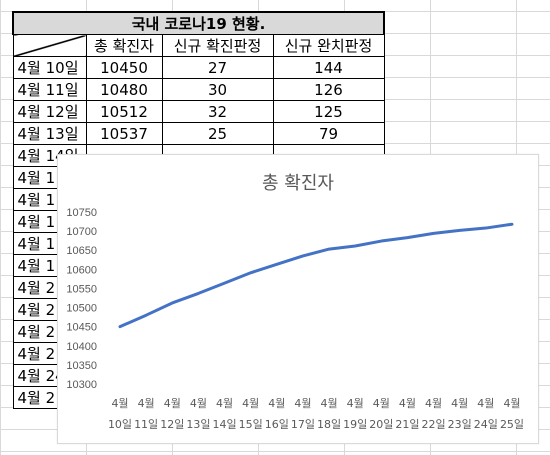 The width and height of the screenshot is (550, 455). What do you see at coordinates (217, 133) in the screenshot?
I see `new-confirmed-cell: 25` at bounding box center [217, 133].